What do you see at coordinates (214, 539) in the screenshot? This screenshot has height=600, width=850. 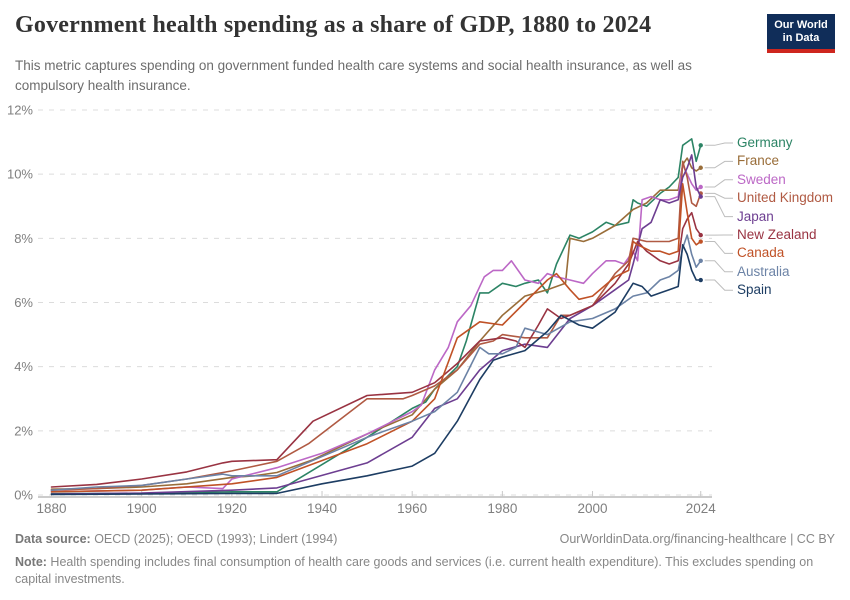 I see `data-source-text: OECD (2025); OECD (1993); Lindert (1994)` at bounding box center [214, 539].